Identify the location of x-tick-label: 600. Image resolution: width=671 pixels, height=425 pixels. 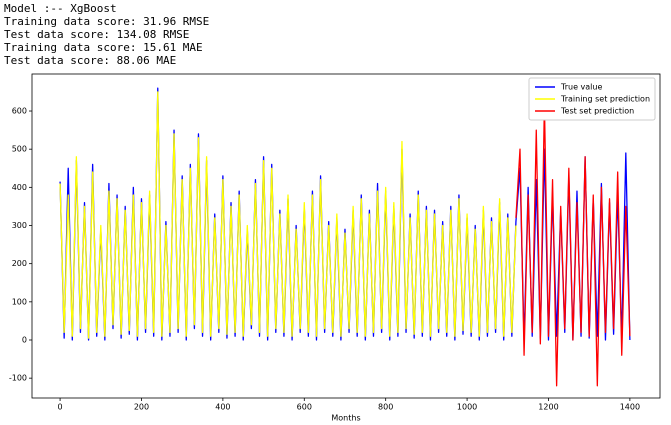
(304, 407).